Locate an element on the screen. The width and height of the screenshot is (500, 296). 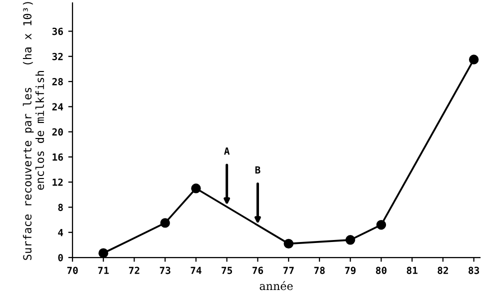
x-tick-label: 76 is located at coordinates (258, 270).